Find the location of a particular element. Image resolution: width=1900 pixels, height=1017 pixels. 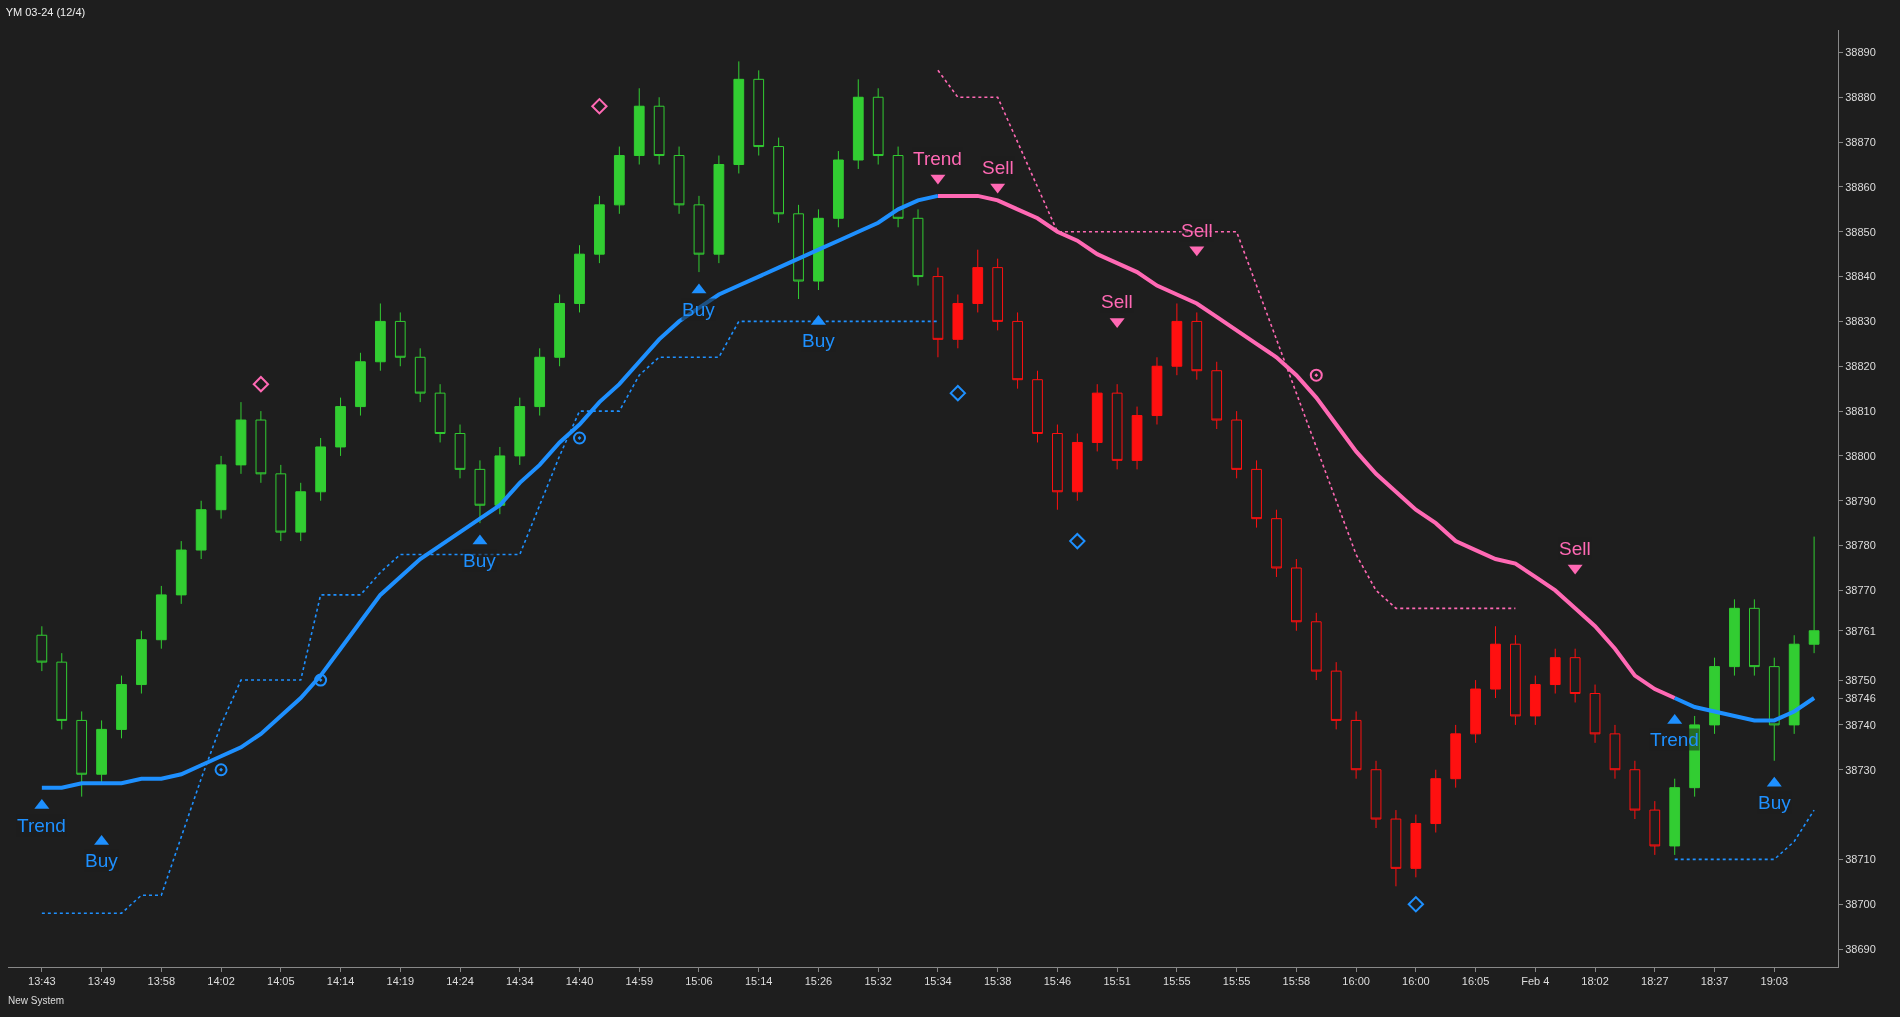

y-tick-label: 38820 is located at coordinates (1860, 366).